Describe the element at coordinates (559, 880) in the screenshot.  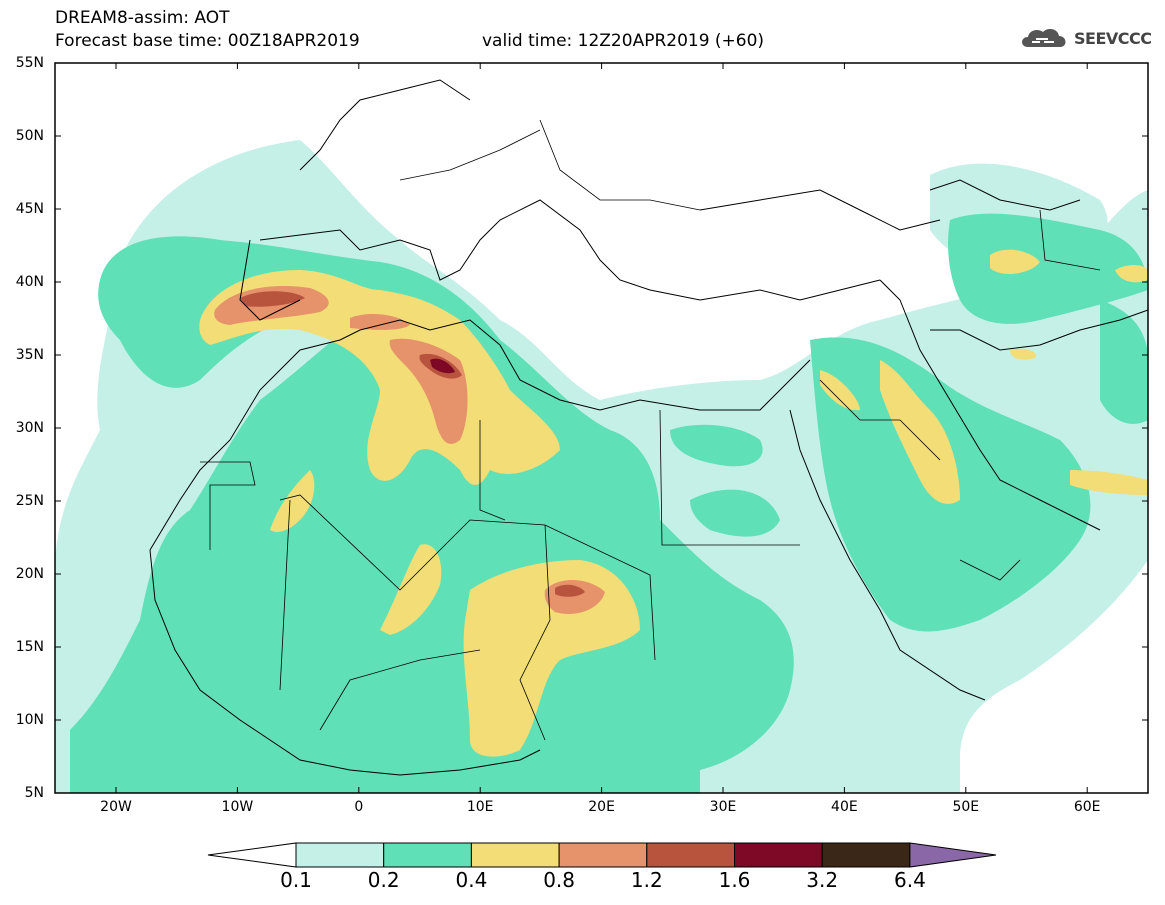
I see `colorbar-level-label: 0.8` at that location.